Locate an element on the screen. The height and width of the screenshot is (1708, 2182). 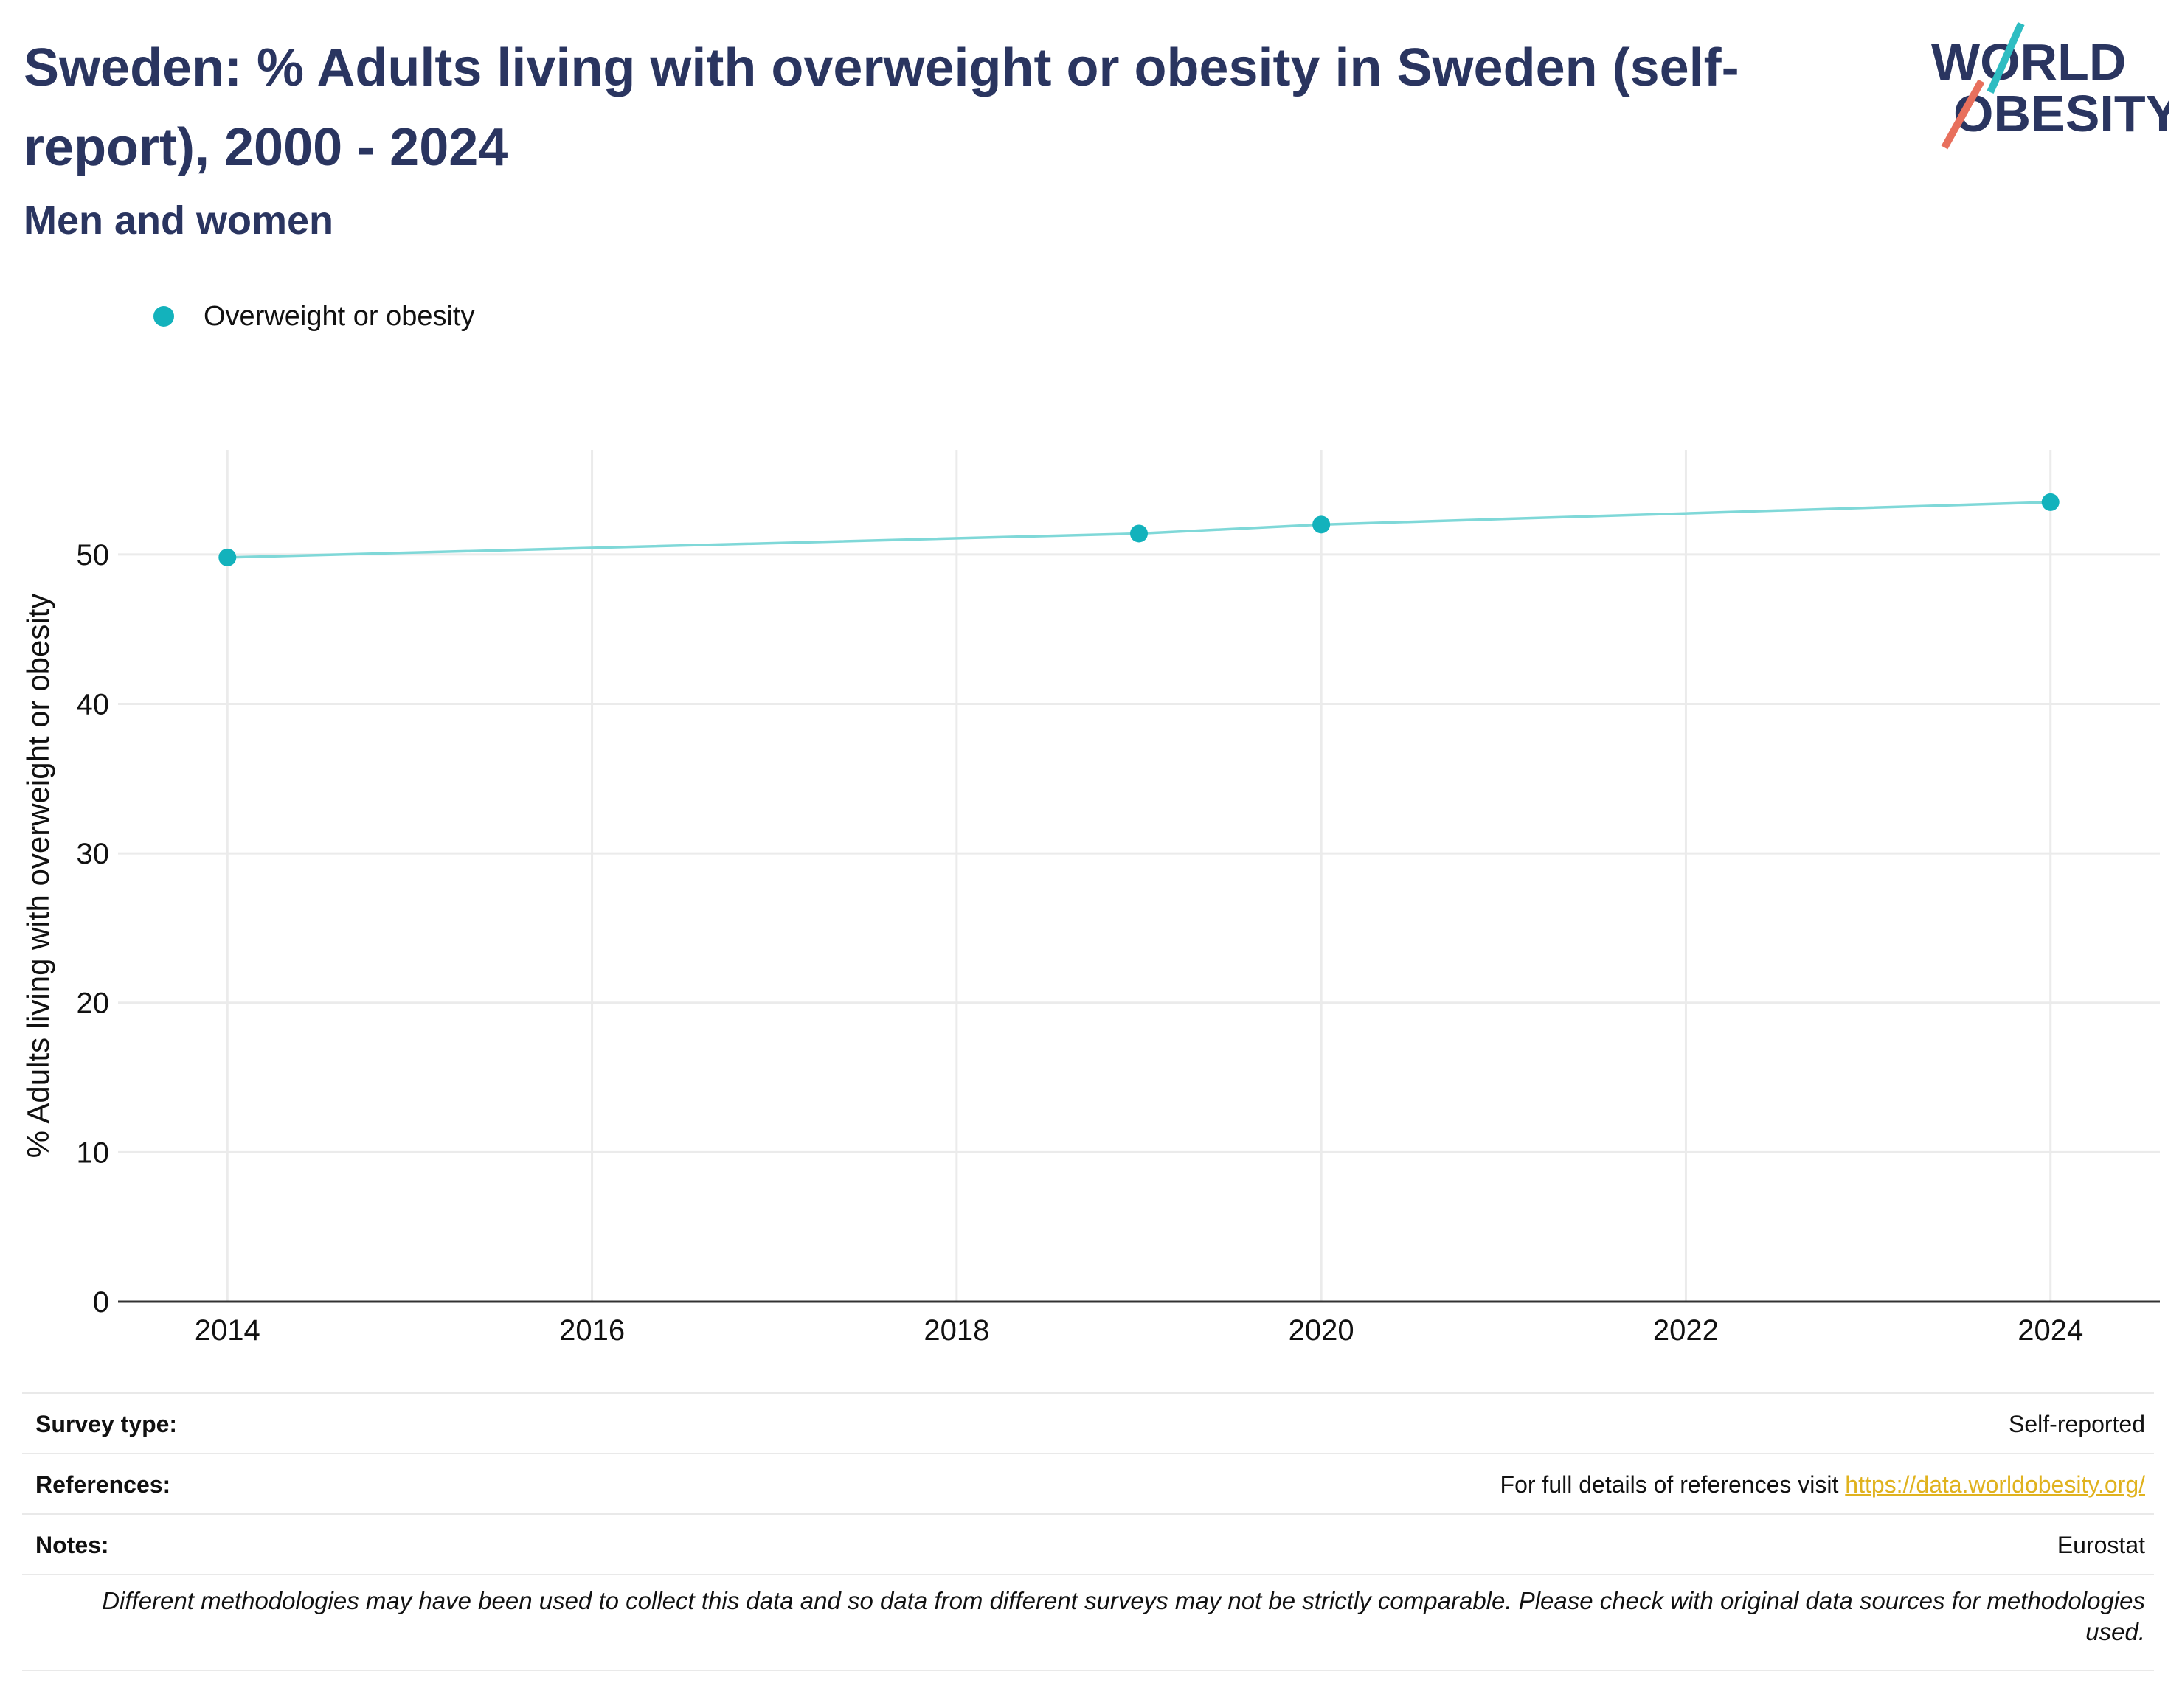
notes-row: Notes: Eurostat is located at coordinates (1088, 1544).